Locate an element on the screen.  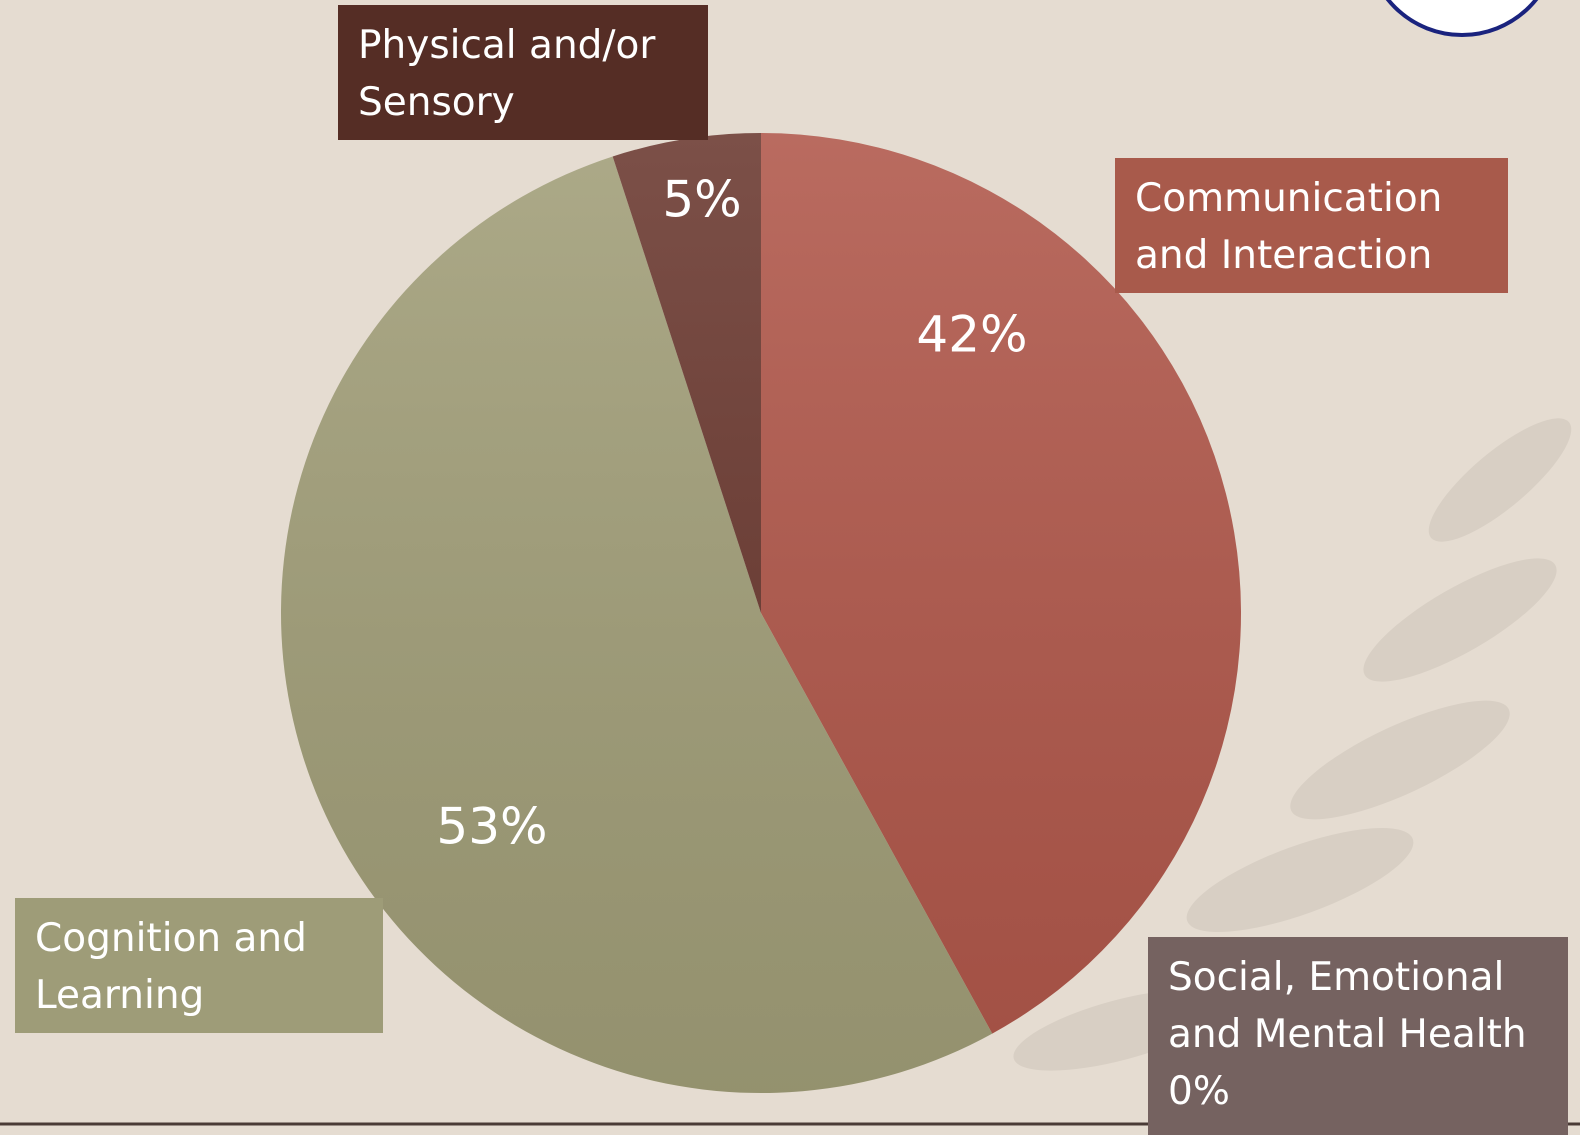
value-label: 5% is located at coordinates (701, 200).